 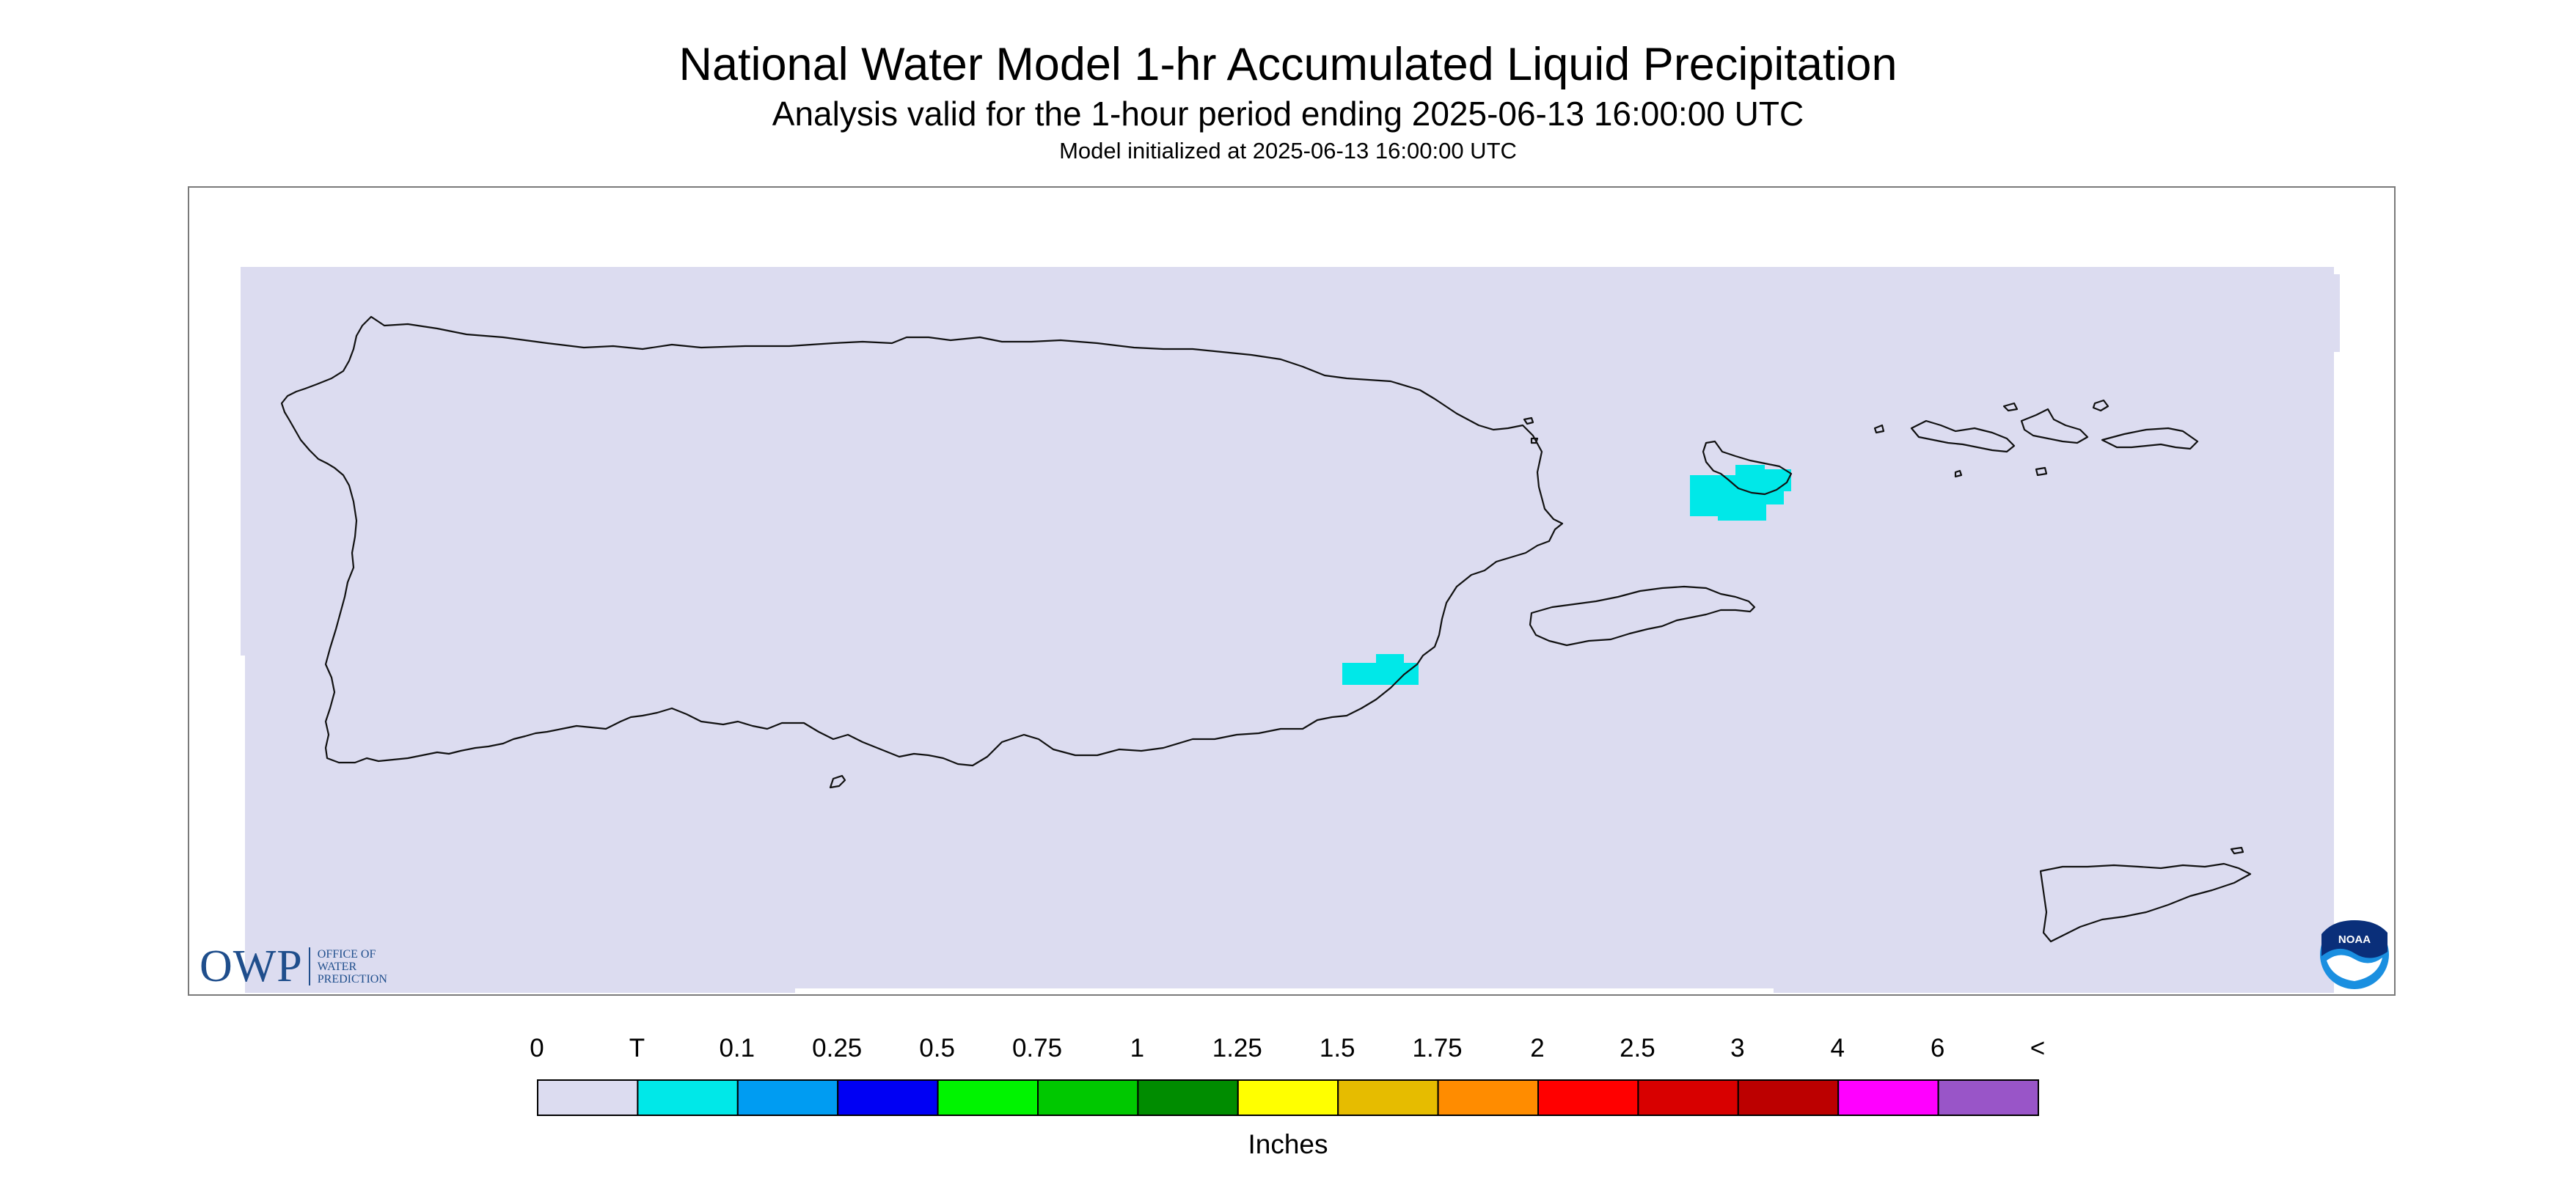 What do you see at coordinates (1288, 1144) in the screenshot?
I see `legend-units: Inches` at bounding box center [1288, 1144].